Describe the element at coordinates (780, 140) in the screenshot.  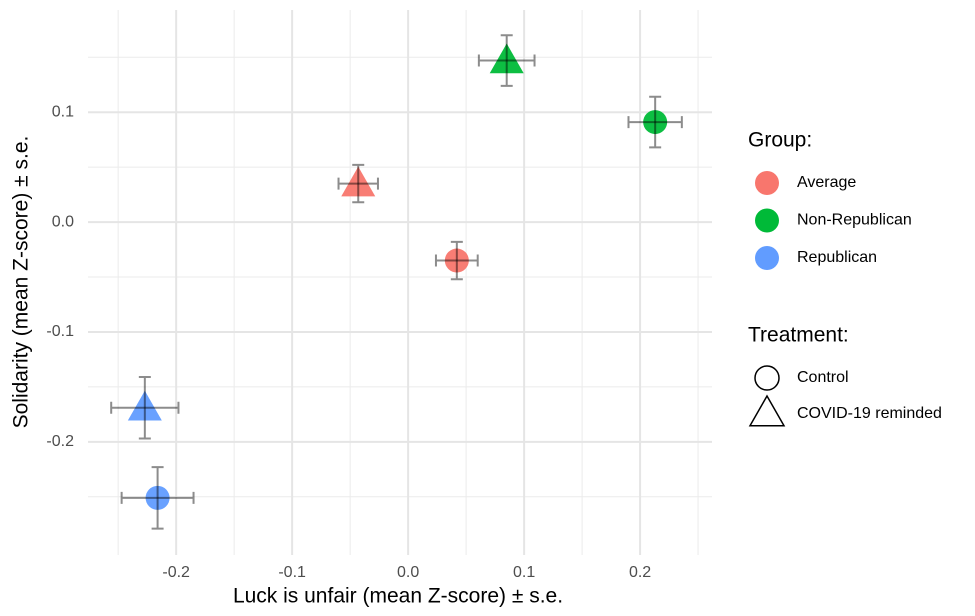
I see `legend-title: Group:` at that location.